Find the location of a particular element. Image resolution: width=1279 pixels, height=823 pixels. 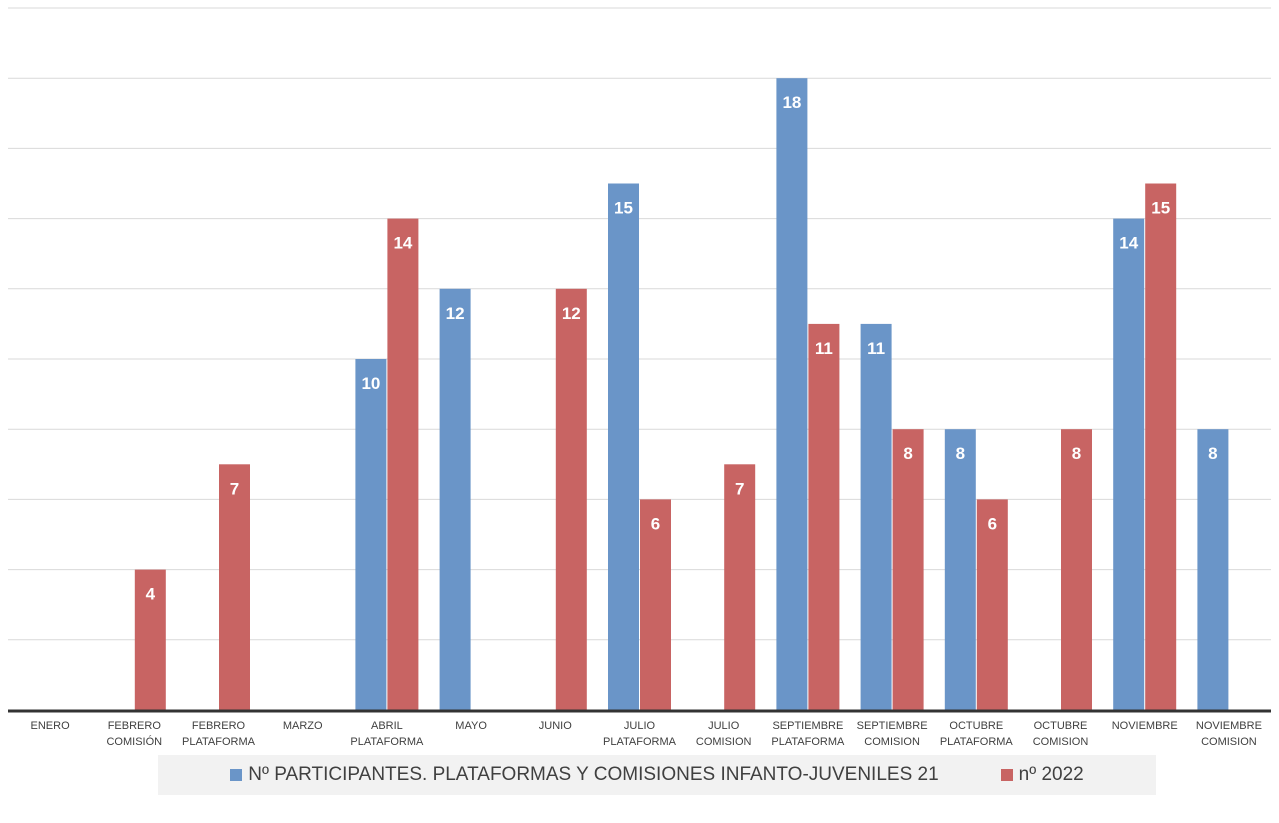

data-label: 4 is located at coordinates (151, 594).